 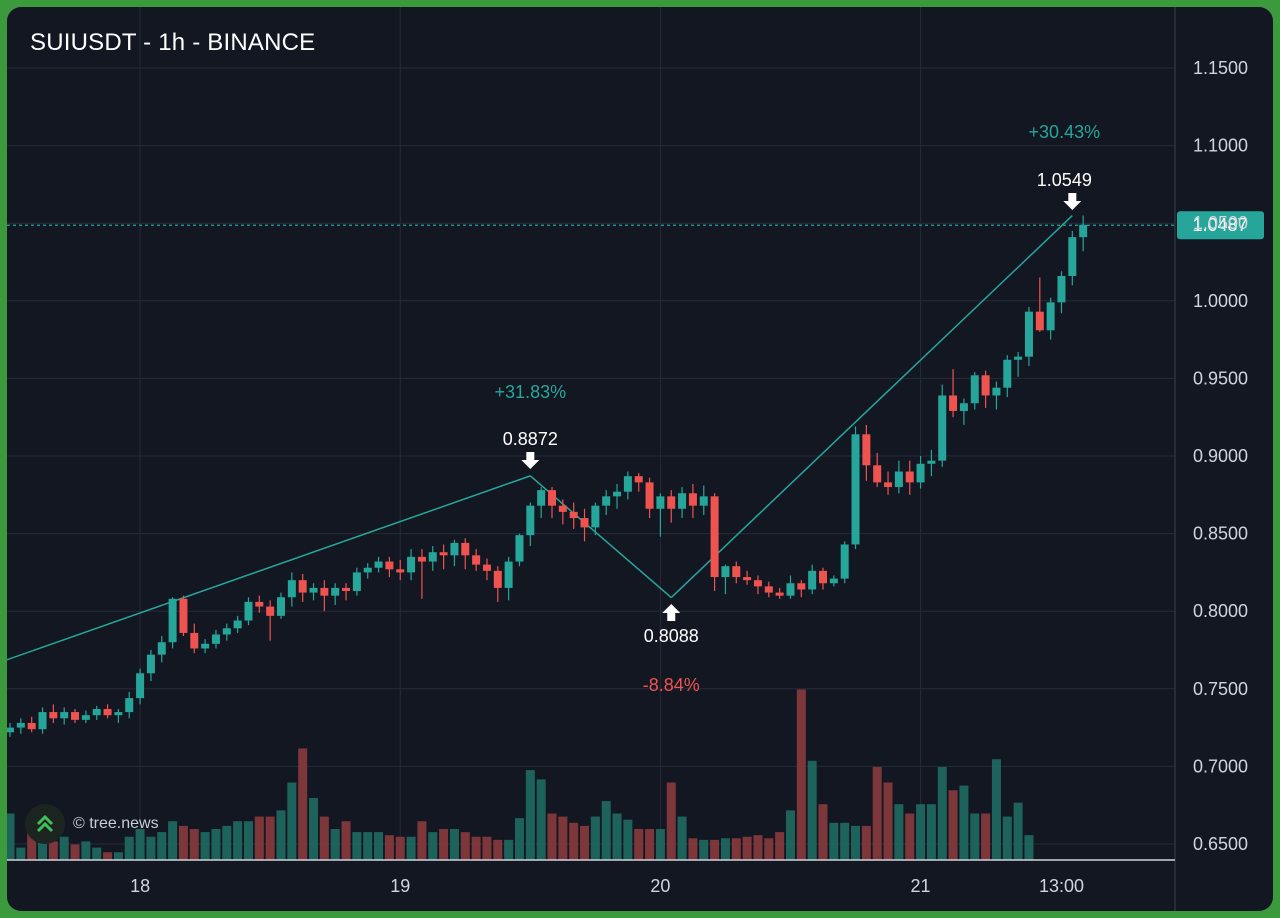 I want to click on current-price-tag, so click(x=1220, y=225).